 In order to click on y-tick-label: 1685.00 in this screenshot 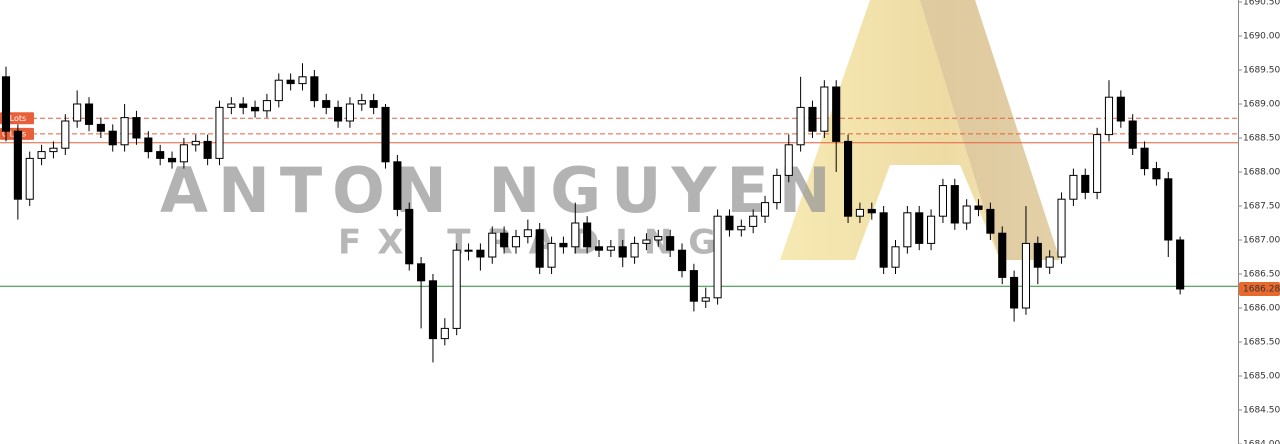, I will do `click(1261, 377)`.